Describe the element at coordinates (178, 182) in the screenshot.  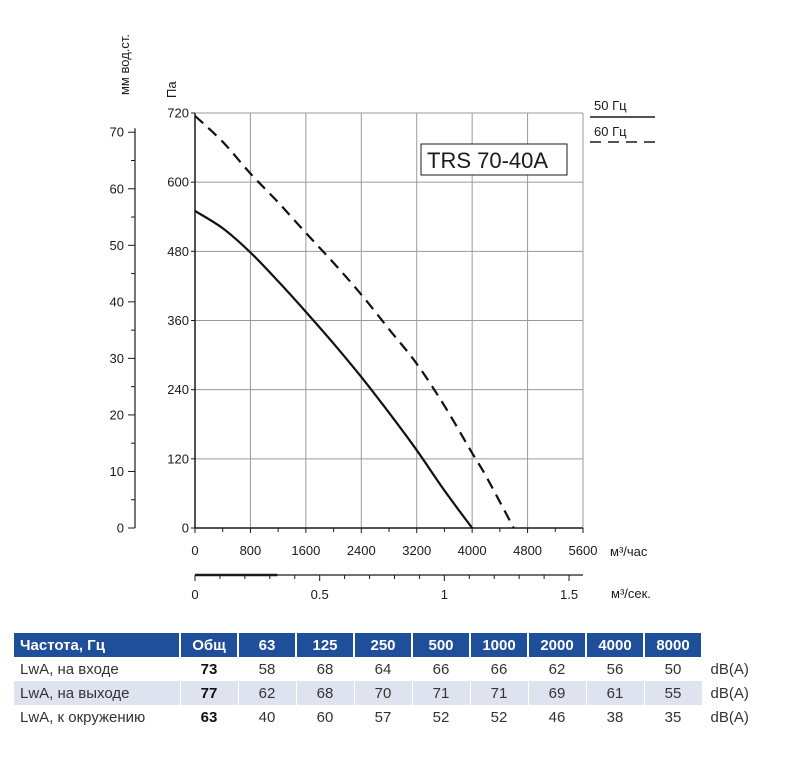
I see `y-tick-label-pa: 600` at that location.